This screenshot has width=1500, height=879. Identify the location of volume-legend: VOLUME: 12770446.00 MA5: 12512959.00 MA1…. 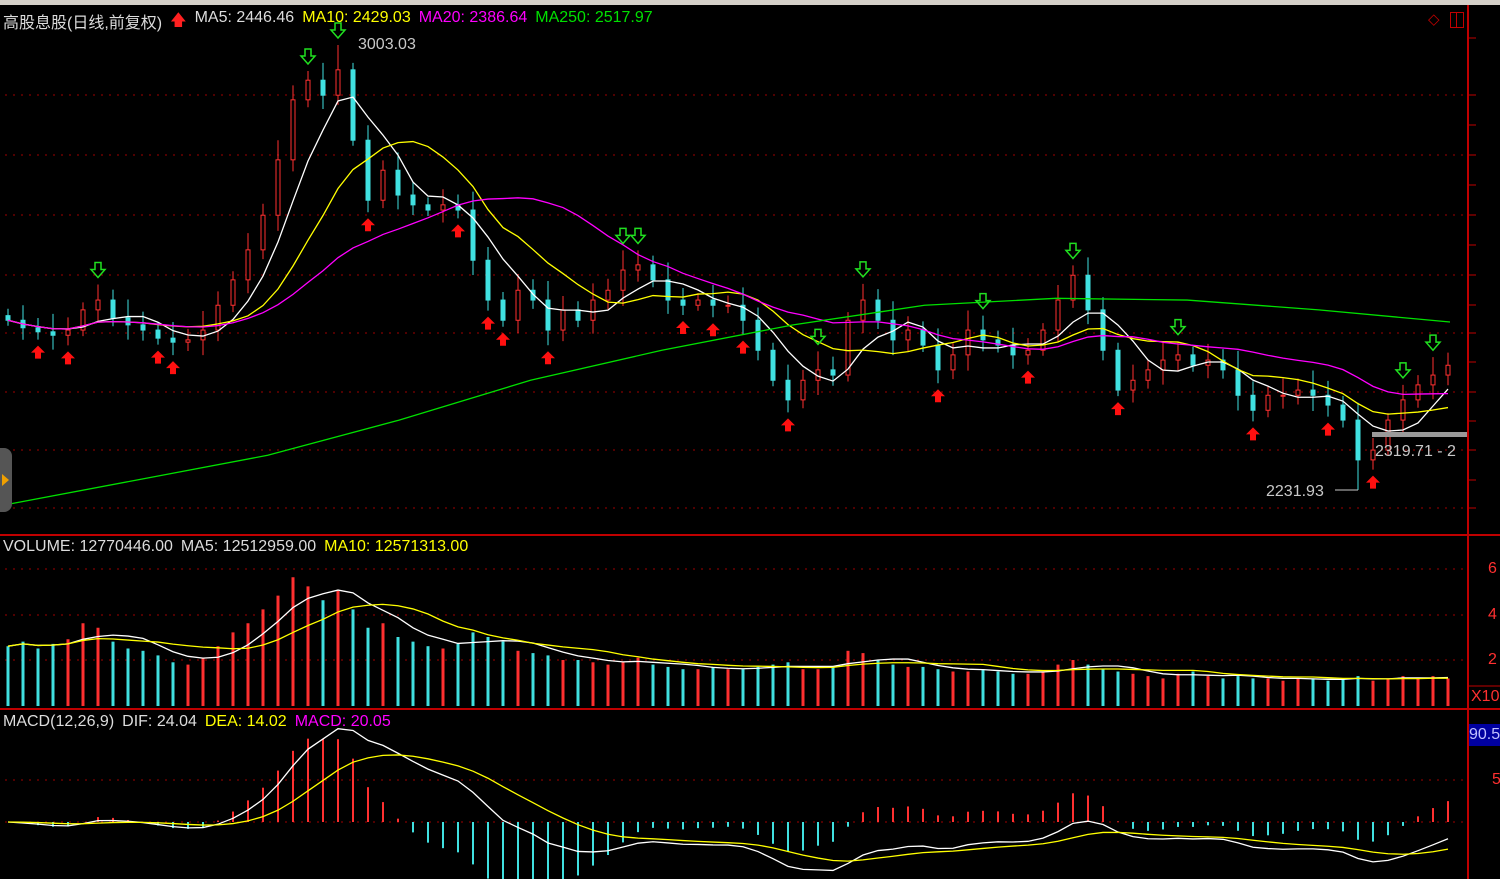
(235, 547).